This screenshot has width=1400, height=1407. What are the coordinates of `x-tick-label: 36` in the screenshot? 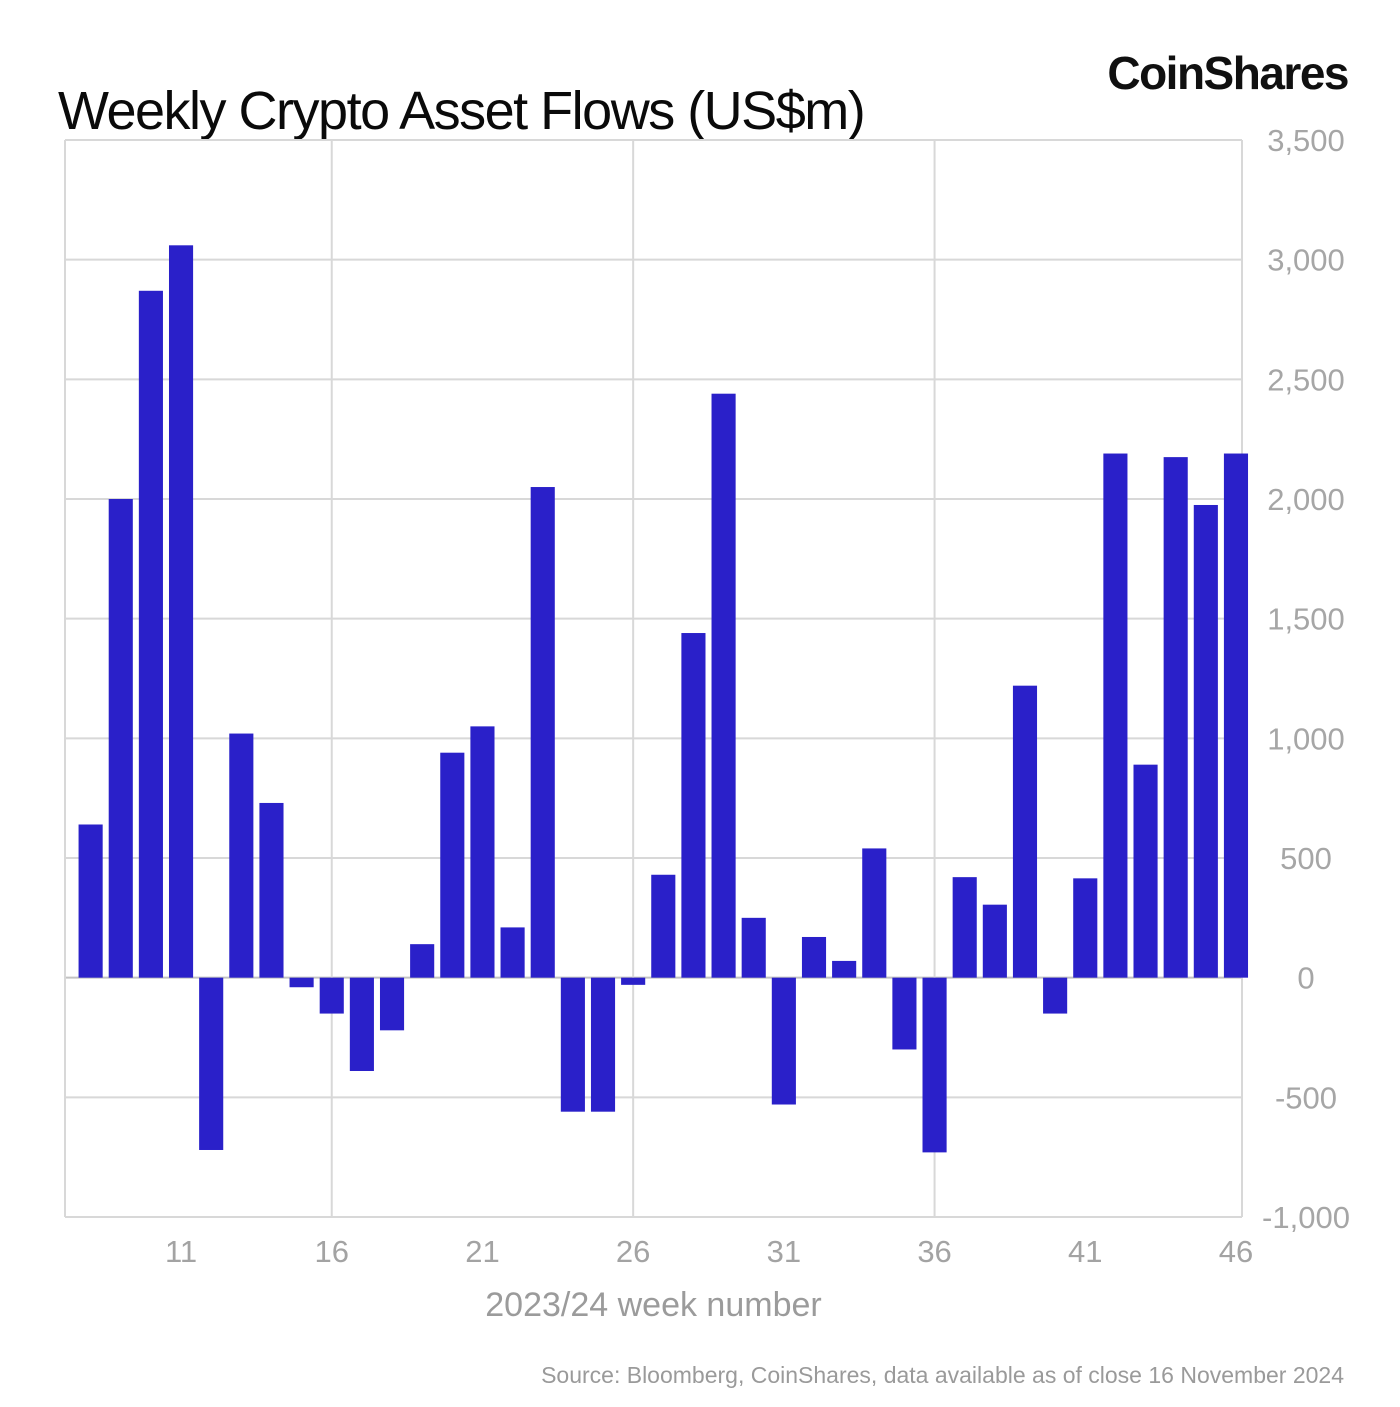 It's located at (934, 1251).